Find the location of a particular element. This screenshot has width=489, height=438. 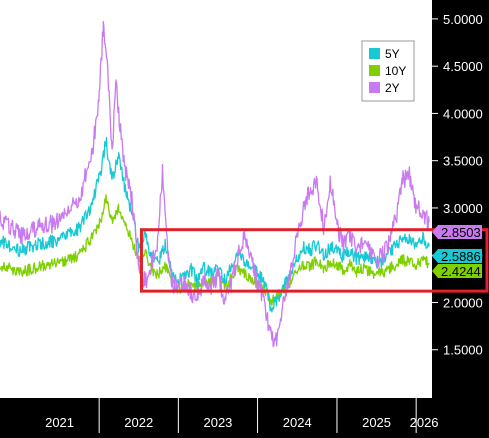

last-value-label-5y: 2.5886 is located at coordinates (461, 256).